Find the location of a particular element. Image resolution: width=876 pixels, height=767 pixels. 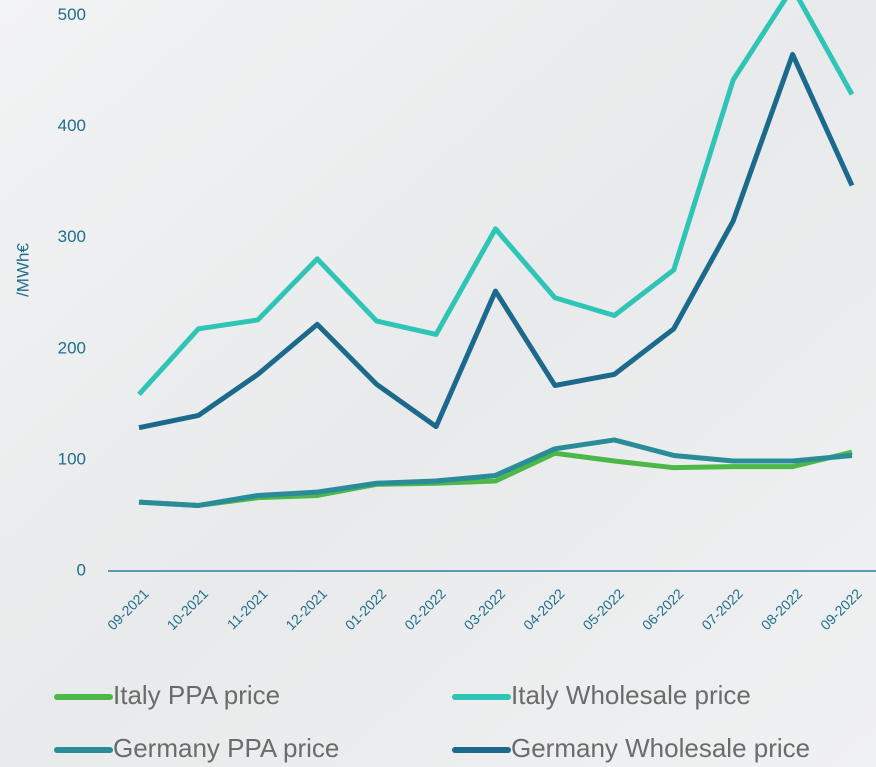

y-axis-label: /MWh€ is located at coordinates (22, 270).